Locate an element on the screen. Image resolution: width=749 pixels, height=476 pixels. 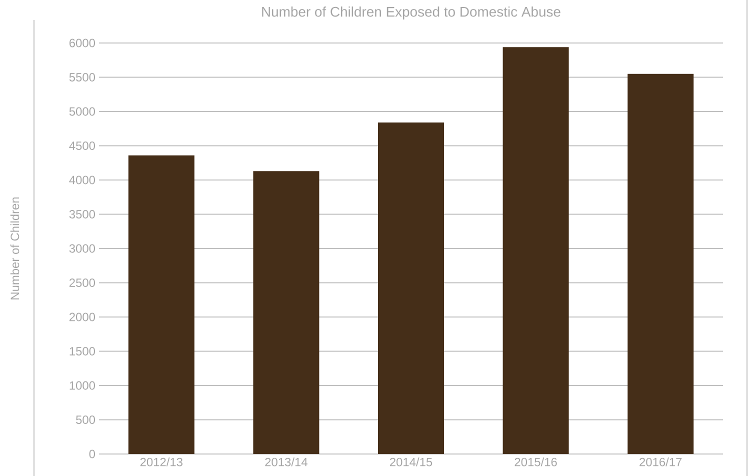
x-tick-label: 2016/17 is located at coordinates (661, 462).